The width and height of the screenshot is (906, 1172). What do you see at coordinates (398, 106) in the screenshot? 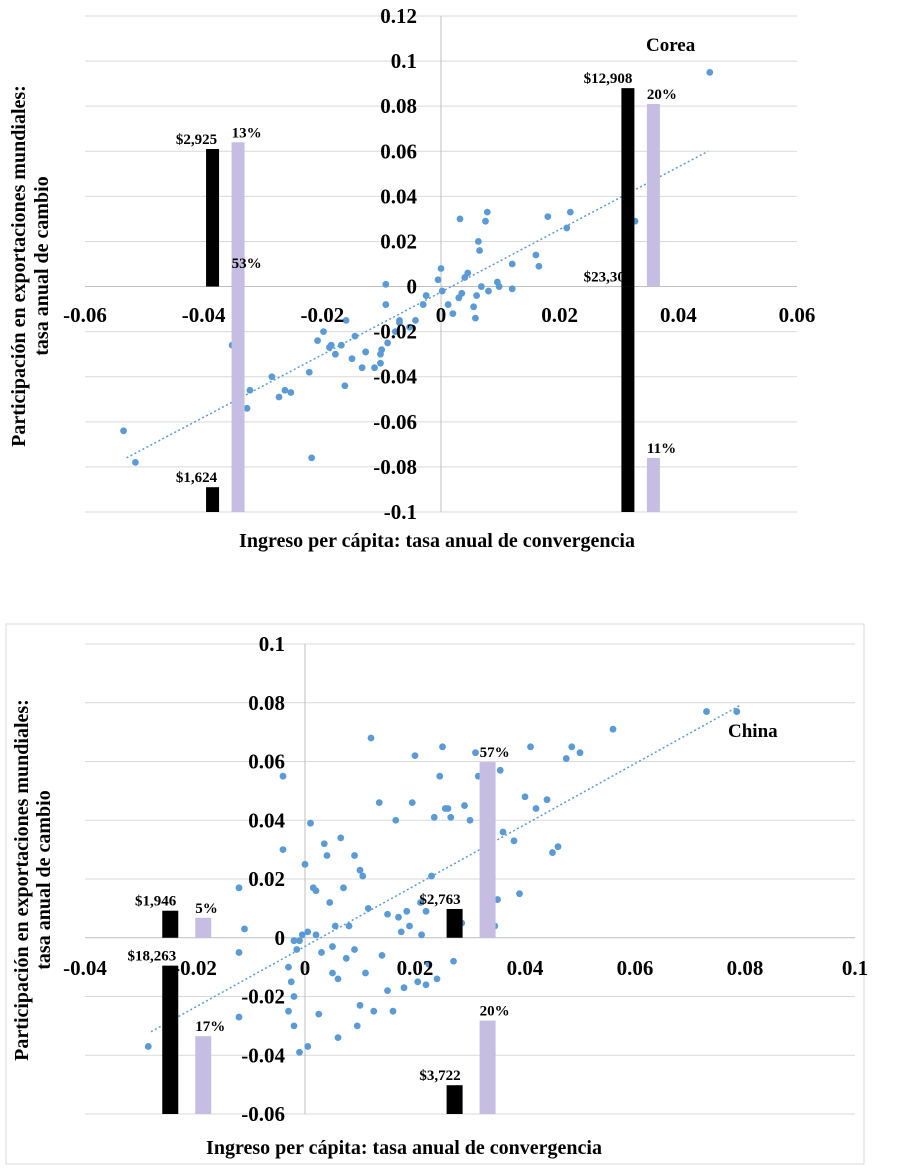
I see `korea-y-tick-label: 0.08` at bounding box center [398, 106].